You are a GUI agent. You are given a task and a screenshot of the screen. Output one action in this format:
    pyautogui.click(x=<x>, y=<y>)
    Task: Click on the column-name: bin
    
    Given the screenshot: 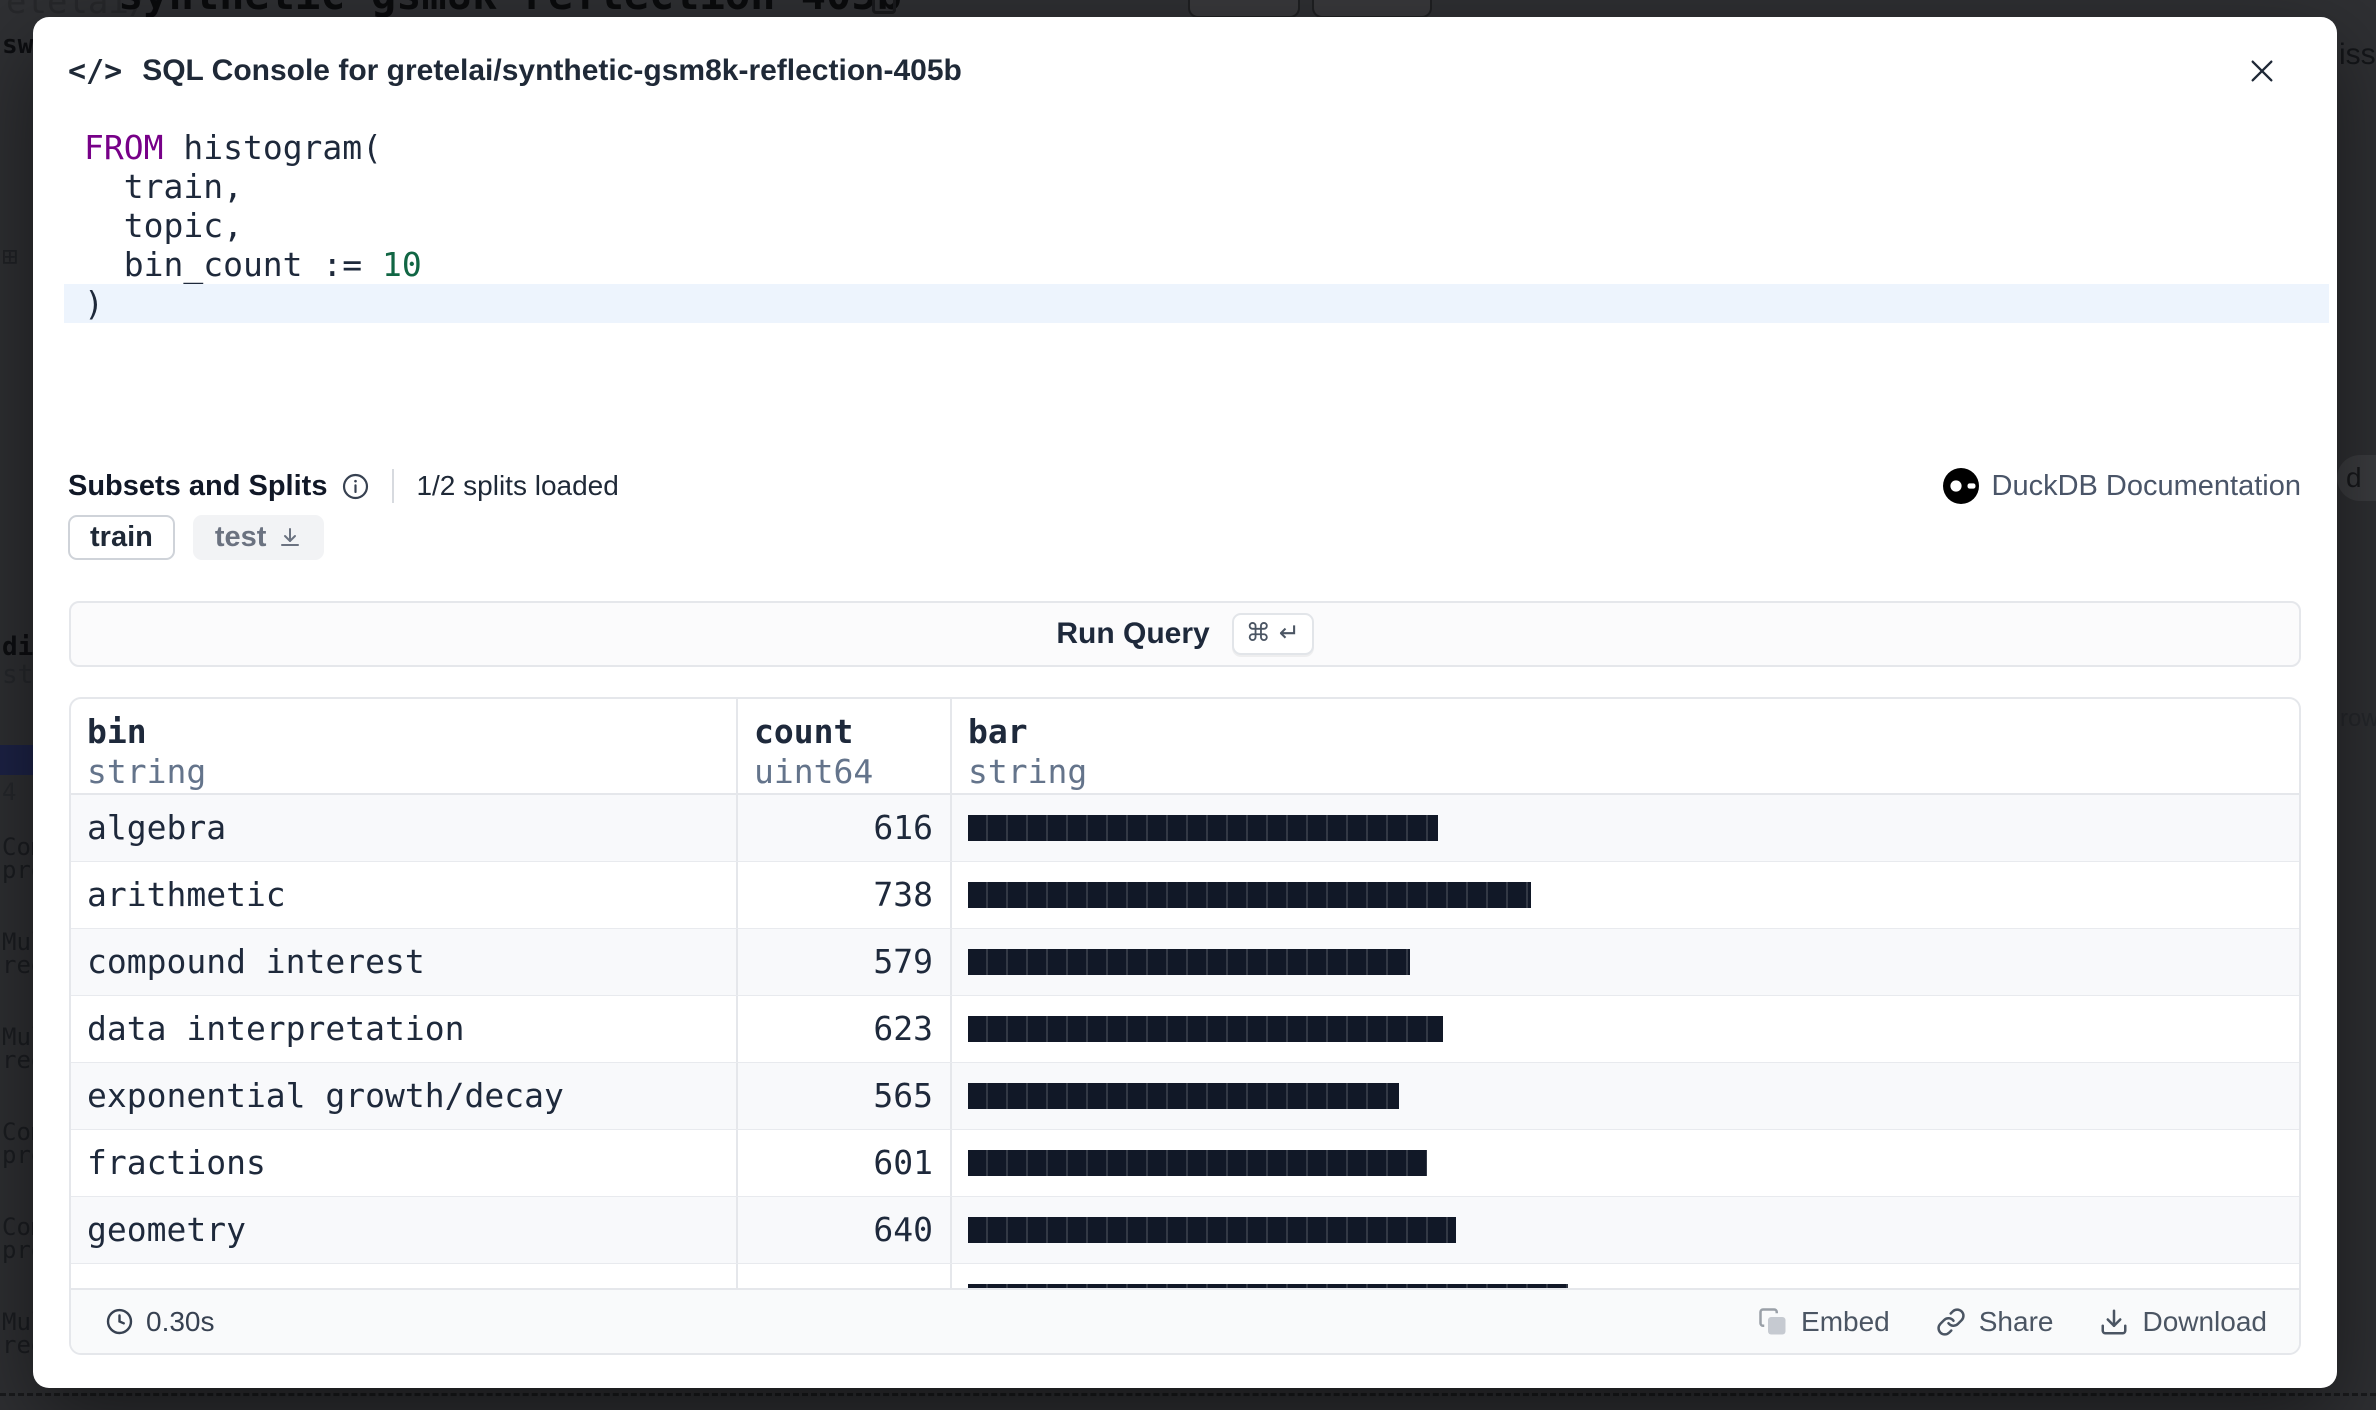 What is the action you would take?
    pyautogui.click(x=117, y=731)
    